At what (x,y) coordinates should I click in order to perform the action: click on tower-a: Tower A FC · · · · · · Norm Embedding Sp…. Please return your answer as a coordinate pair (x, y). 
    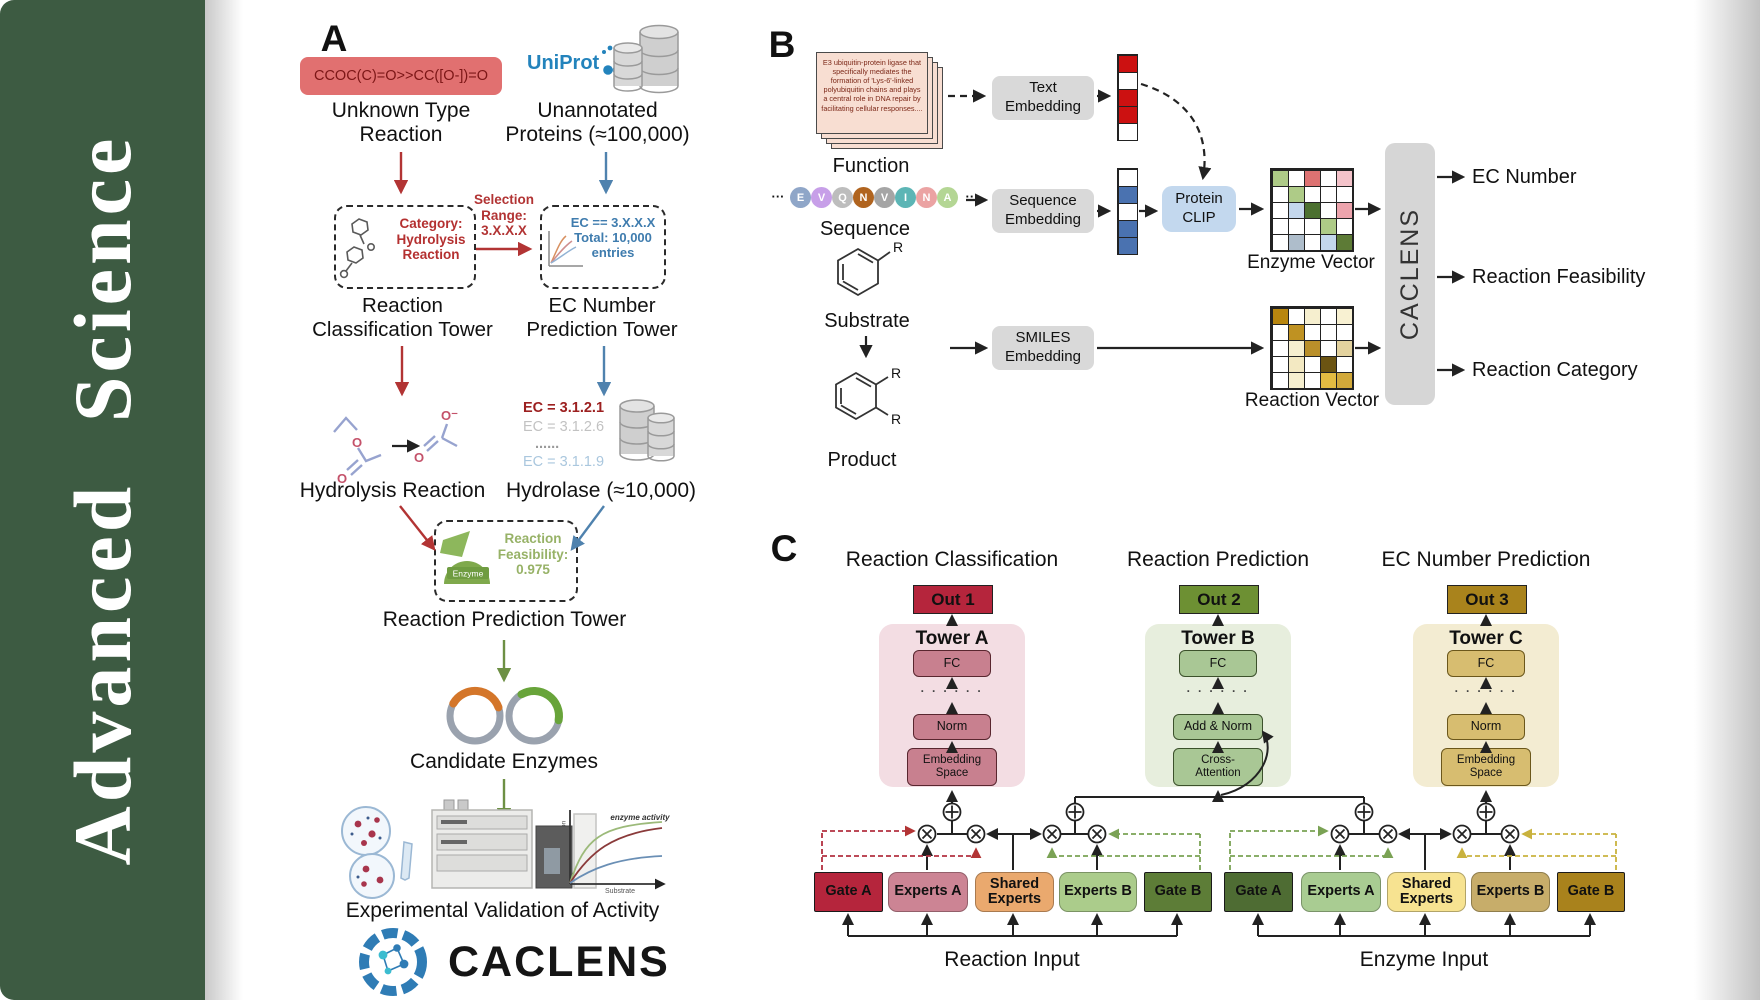
    Looking at the image, I should click on (952, 705).